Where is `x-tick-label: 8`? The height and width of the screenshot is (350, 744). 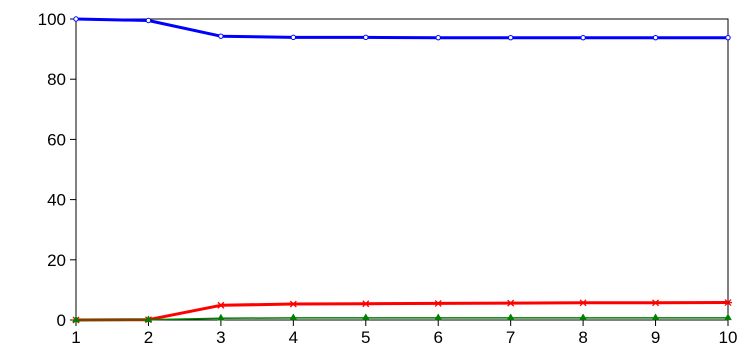
x-tick-label: 8 is located at coordinates (582, 337).